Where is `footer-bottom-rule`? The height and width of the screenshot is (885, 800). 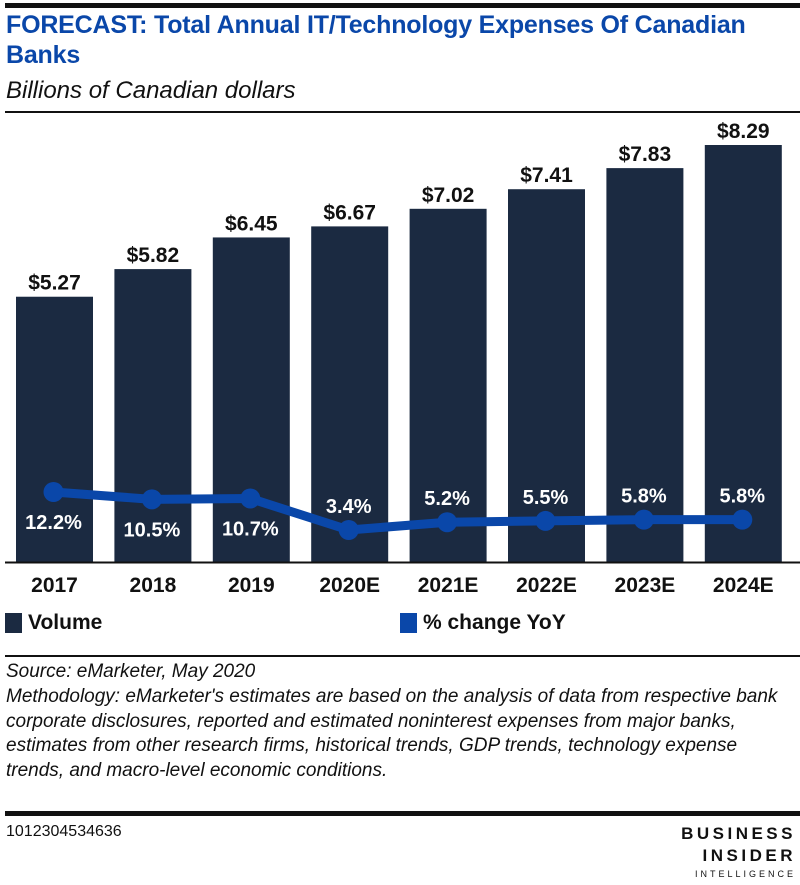 footer-bottom-rule is located at coordinates (402, 813).